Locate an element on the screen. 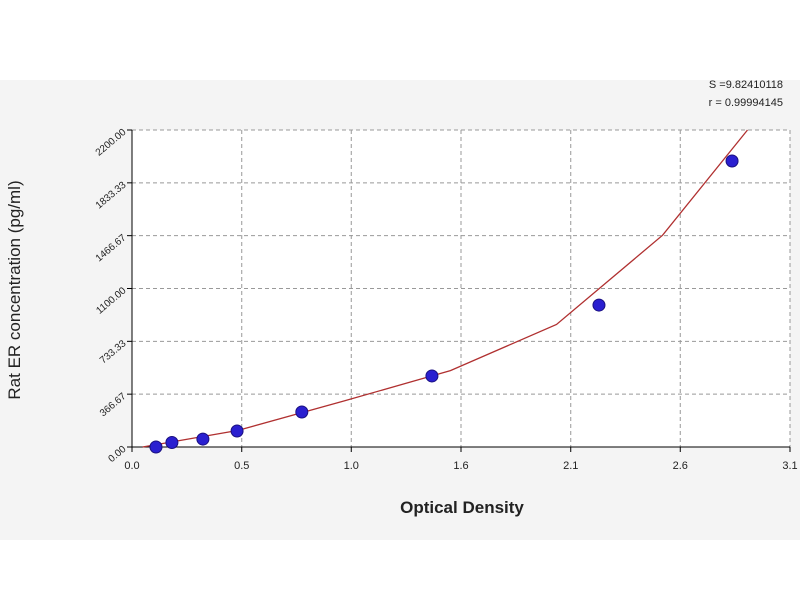 Image resolution: width=800 pixels, height=600 pixels. x-tick-label: 0.5 is located at coordinates (241, 466).